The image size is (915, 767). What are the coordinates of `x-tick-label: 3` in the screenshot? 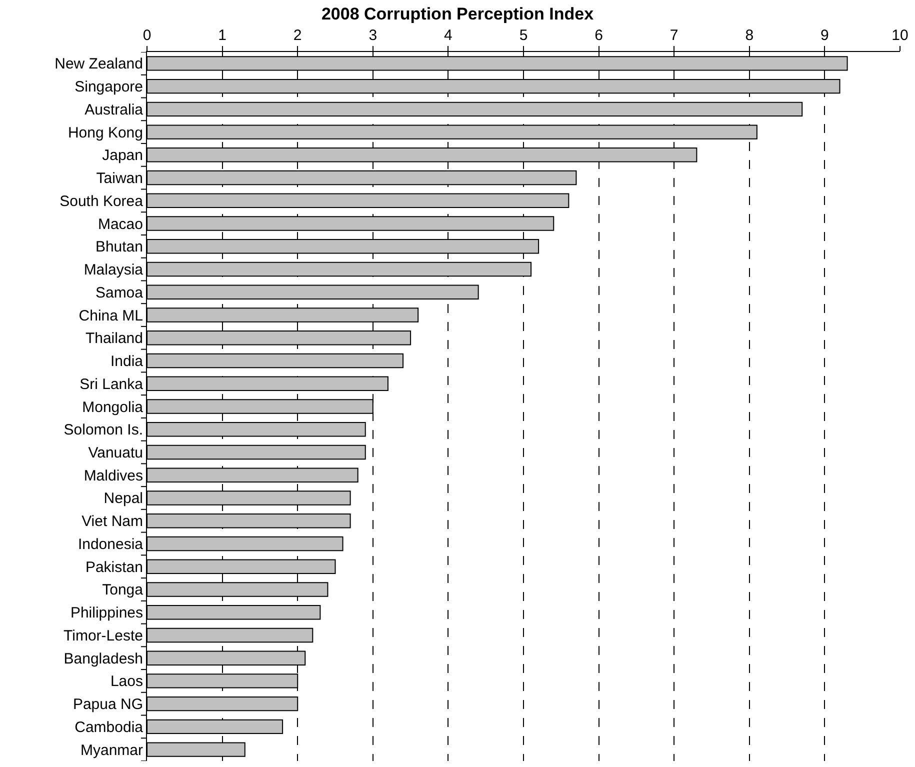 It's located at (373, 35).